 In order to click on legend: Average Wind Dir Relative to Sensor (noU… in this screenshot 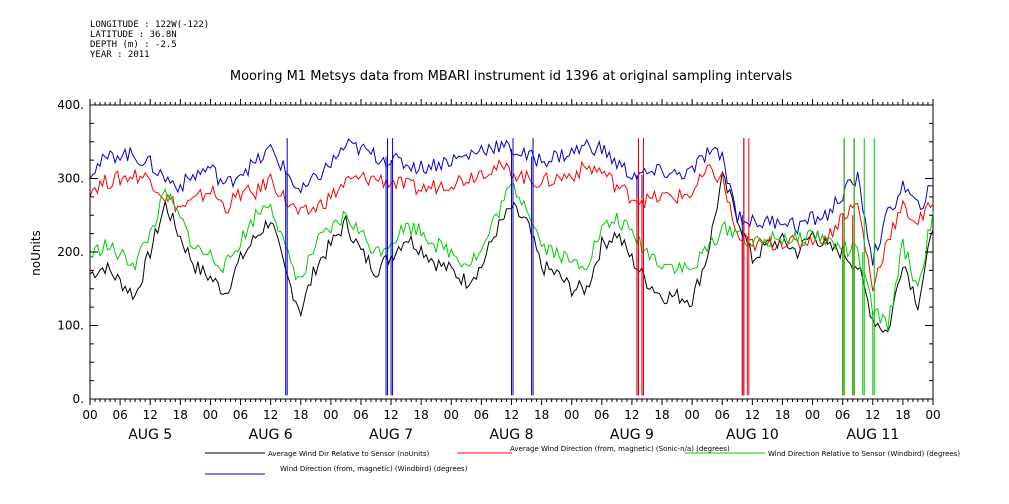, I will do `click(582, 460)`.